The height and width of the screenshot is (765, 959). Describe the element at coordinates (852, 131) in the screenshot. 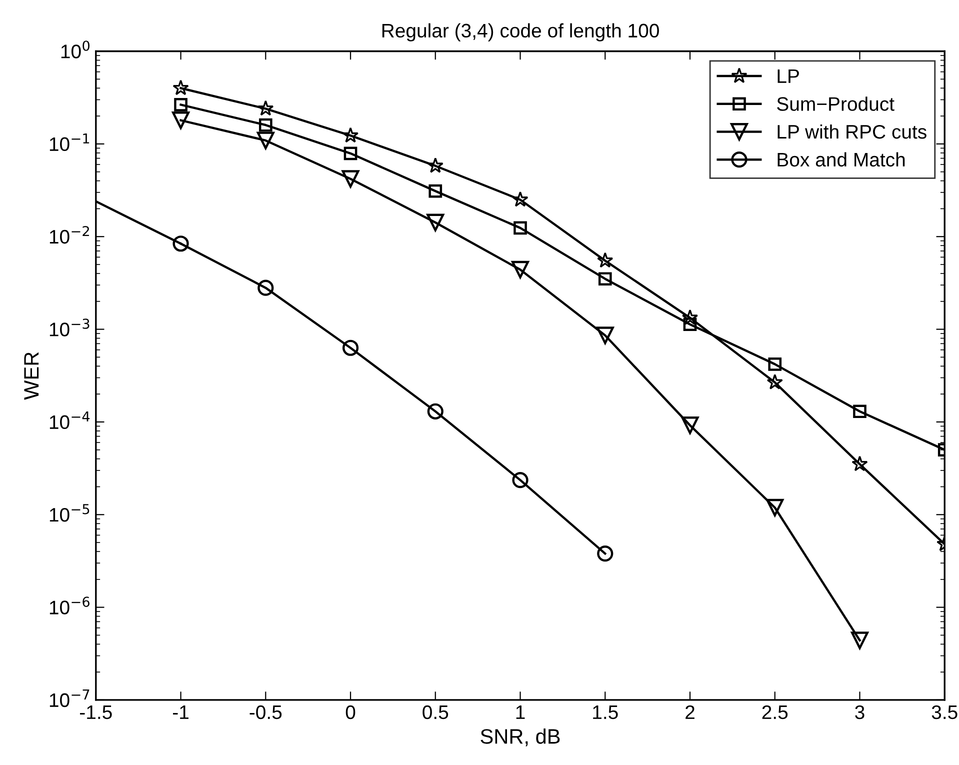

I see `legend-label: LP with RPC cuts` at that location.